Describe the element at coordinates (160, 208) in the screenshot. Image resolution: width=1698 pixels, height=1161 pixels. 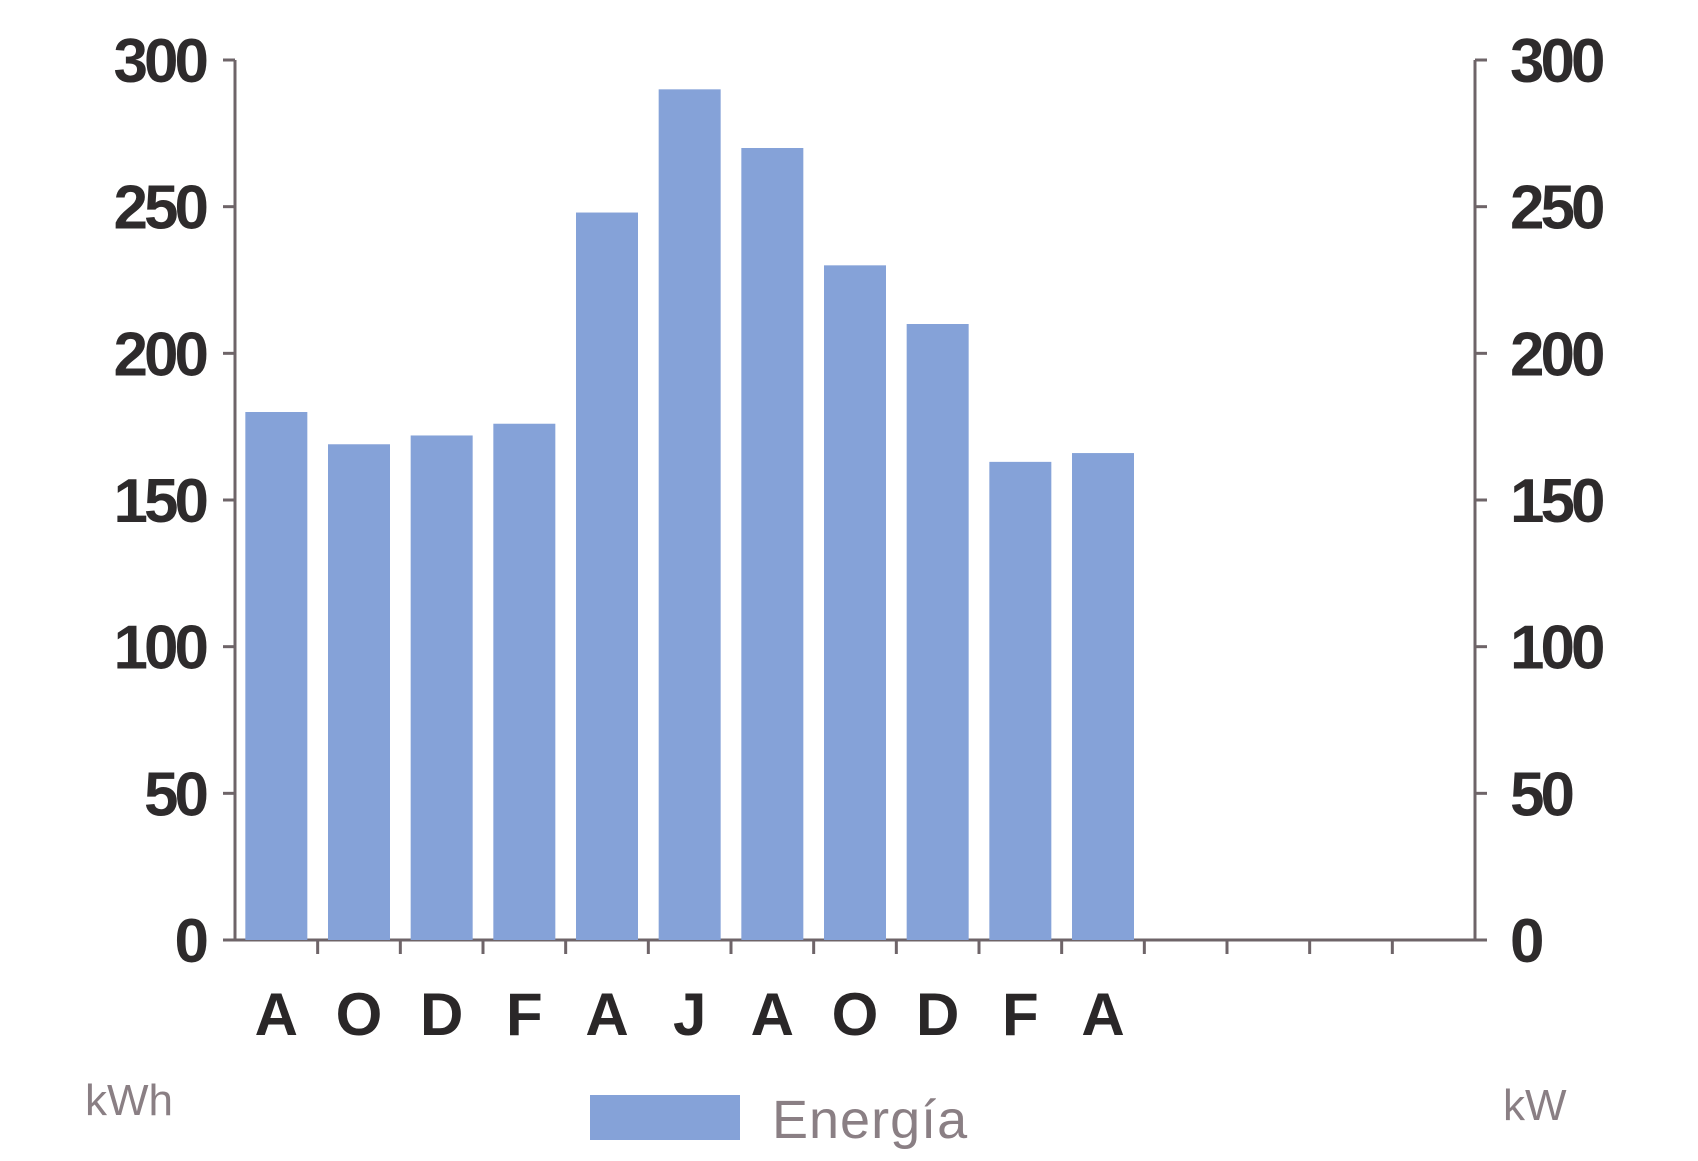
I see `y-tick-label: 250` at that location.